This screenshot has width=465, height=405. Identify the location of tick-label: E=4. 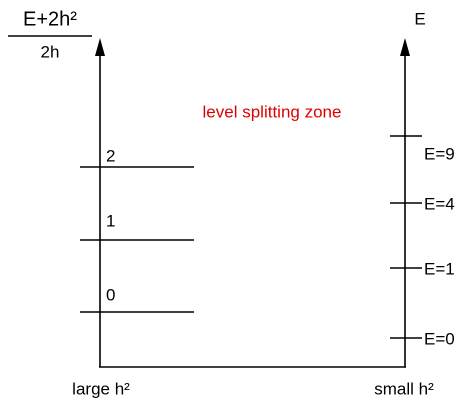
(439, 203).